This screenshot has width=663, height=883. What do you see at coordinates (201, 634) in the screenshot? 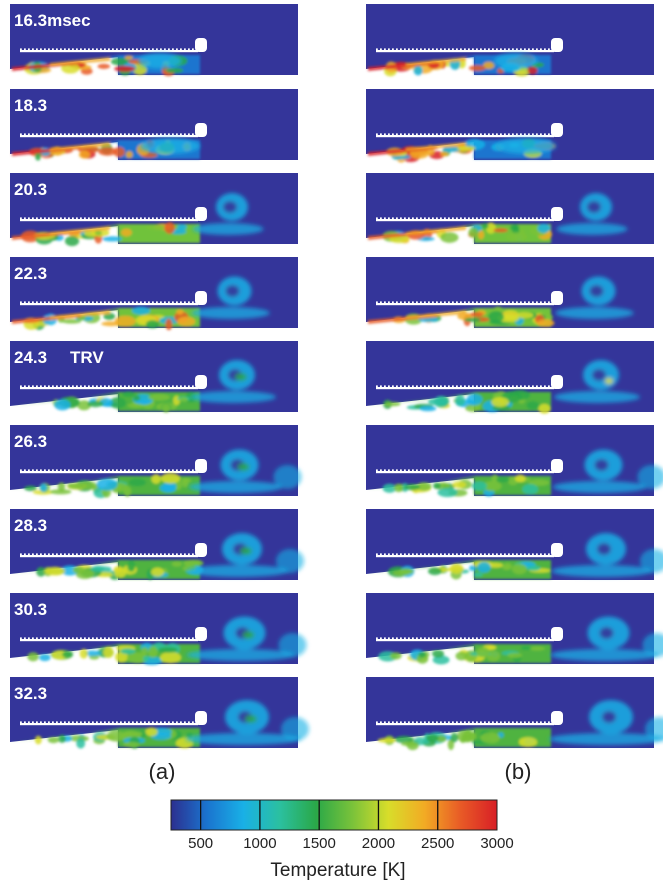
I see `contact-tip` at bounding box center [201, 634].